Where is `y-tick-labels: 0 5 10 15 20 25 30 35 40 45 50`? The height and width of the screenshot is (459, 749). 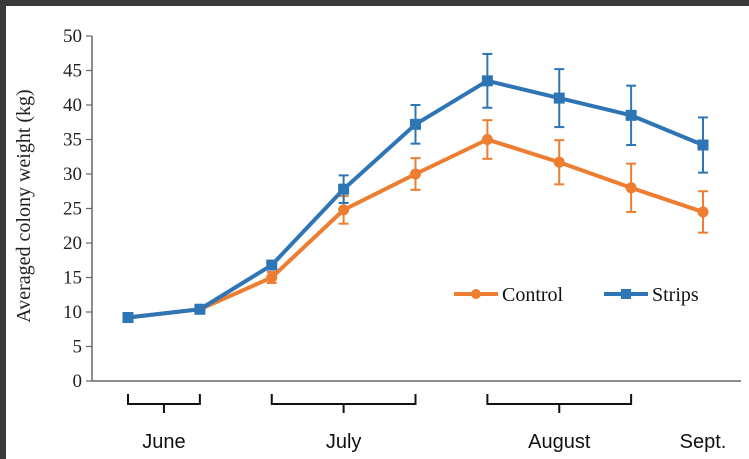 y-tick-labels: 0 5 10 15 20 25 30 35 40 45 50 is located at coordinates (72, 209).